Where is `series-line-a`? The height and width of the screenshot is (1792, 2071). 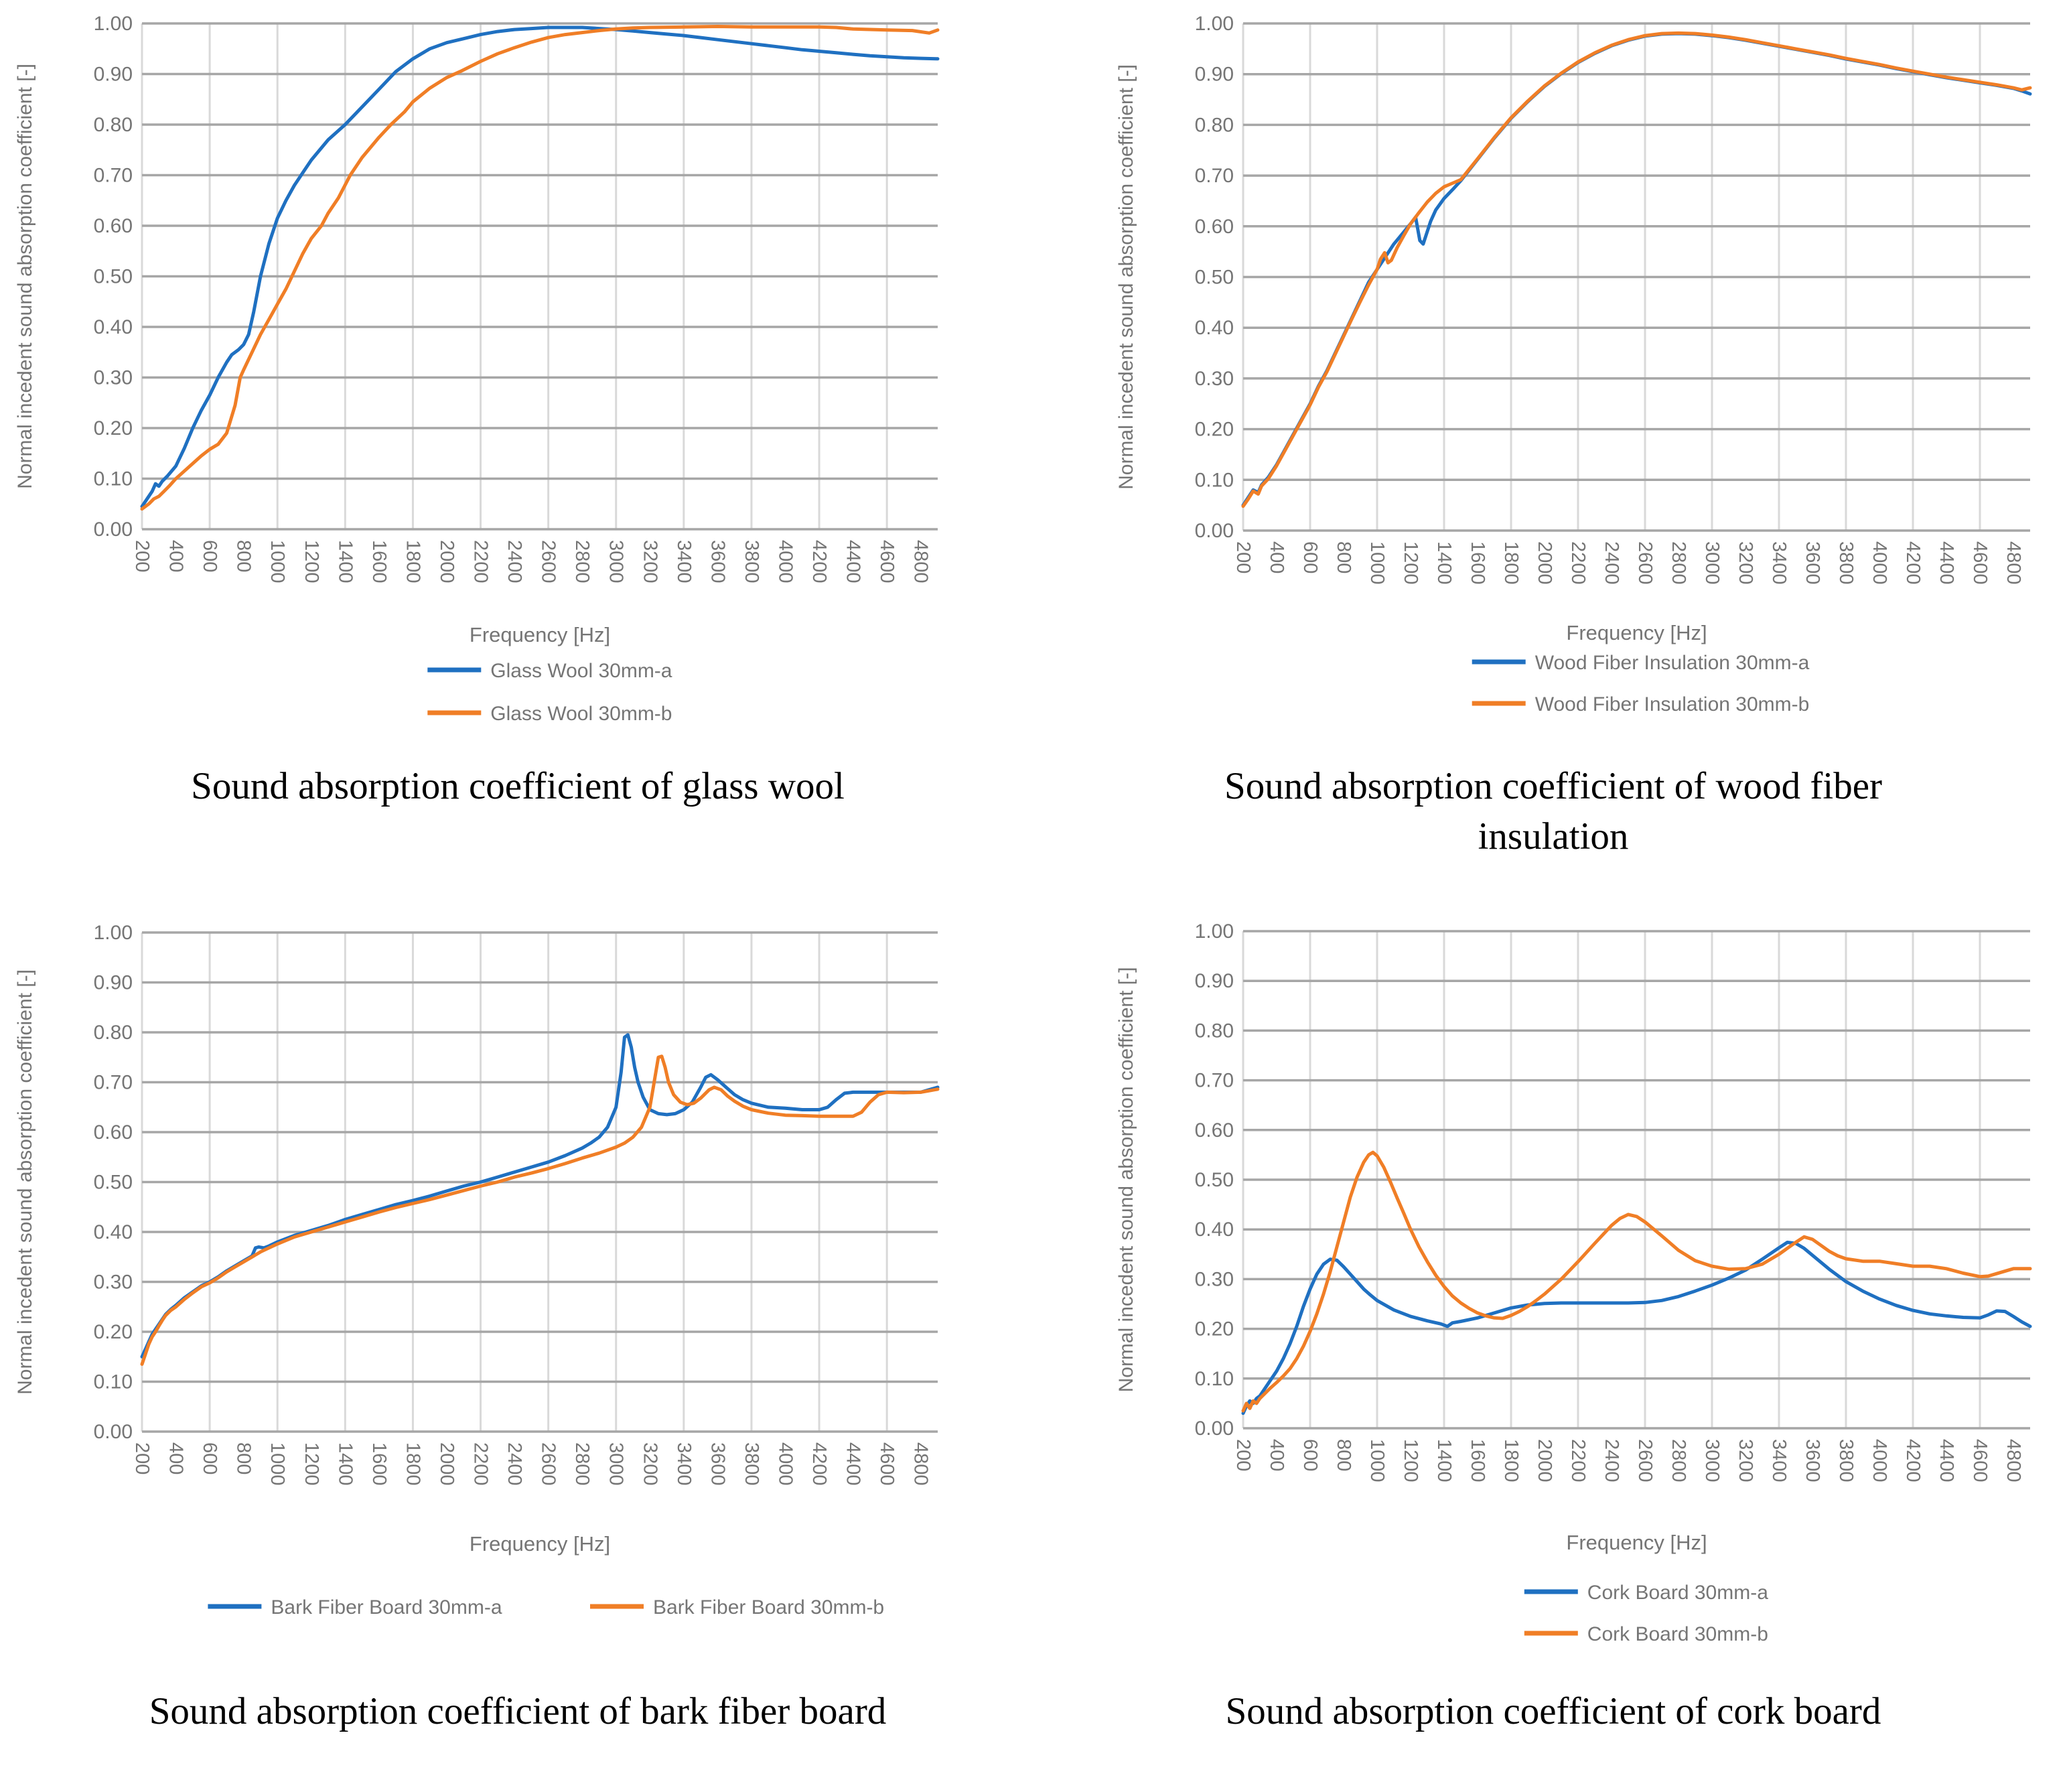 series-line-a is located at coordinates (540, 267).